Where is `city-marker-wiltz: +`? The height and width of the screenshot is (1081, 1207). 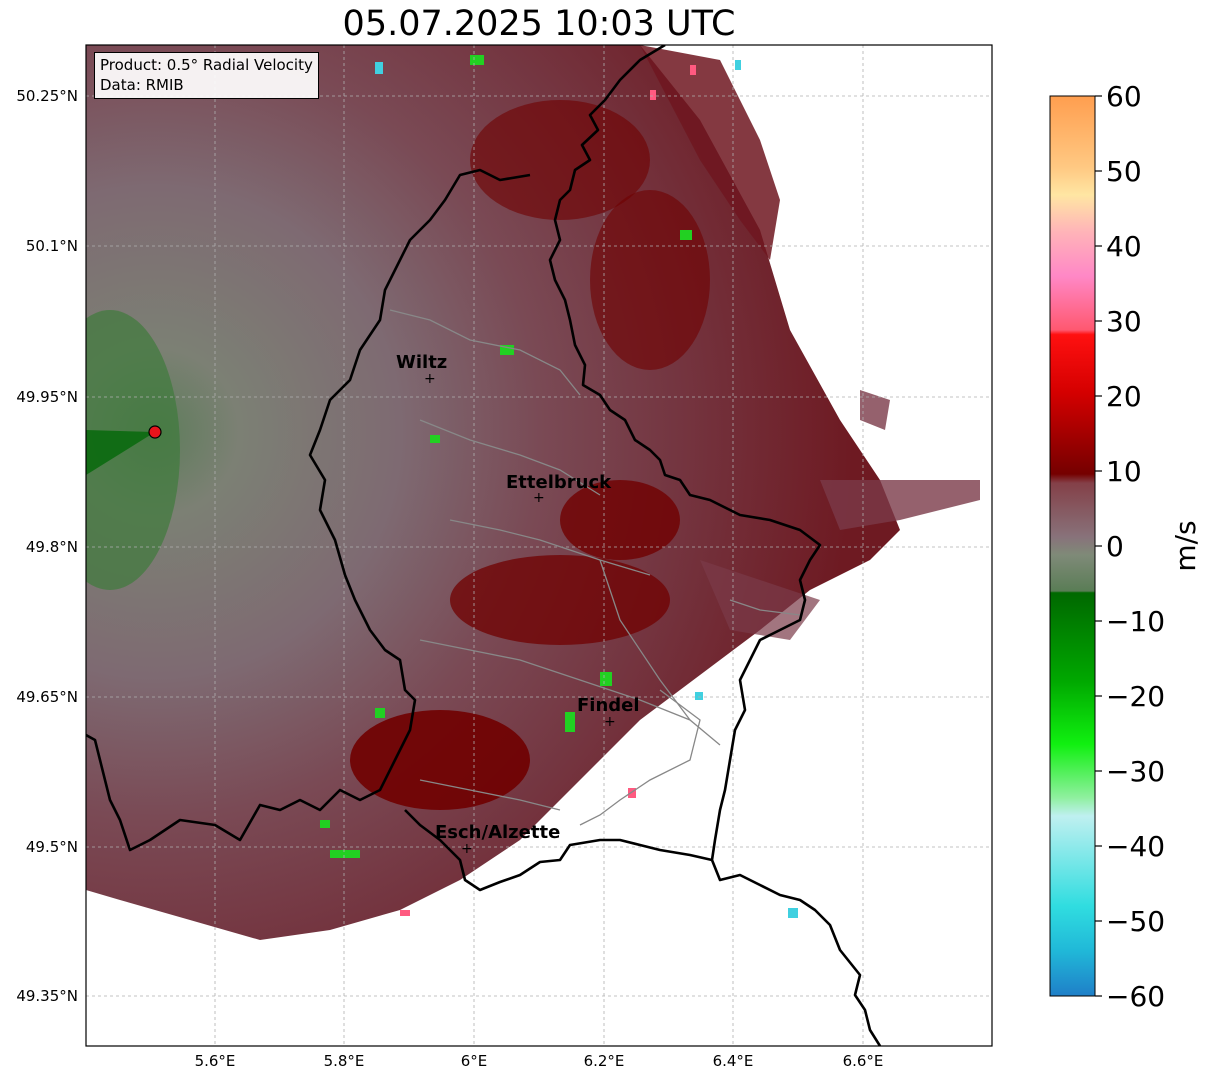
city-marker-wiltz: + is located at coordinates (430, 379).